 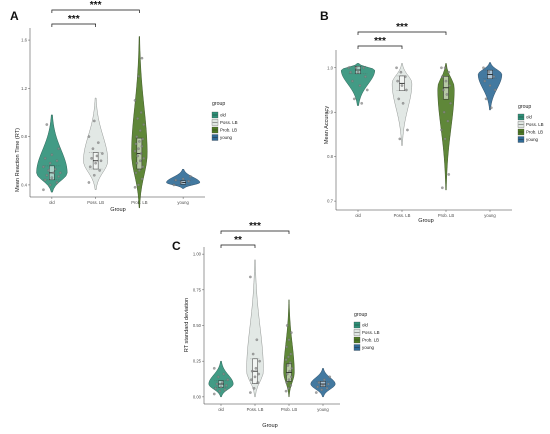 What do you see at coordinates (24, 88) in the screenshot?
I see `y-tick-label: 1.2` at bounding box center [24, 88].